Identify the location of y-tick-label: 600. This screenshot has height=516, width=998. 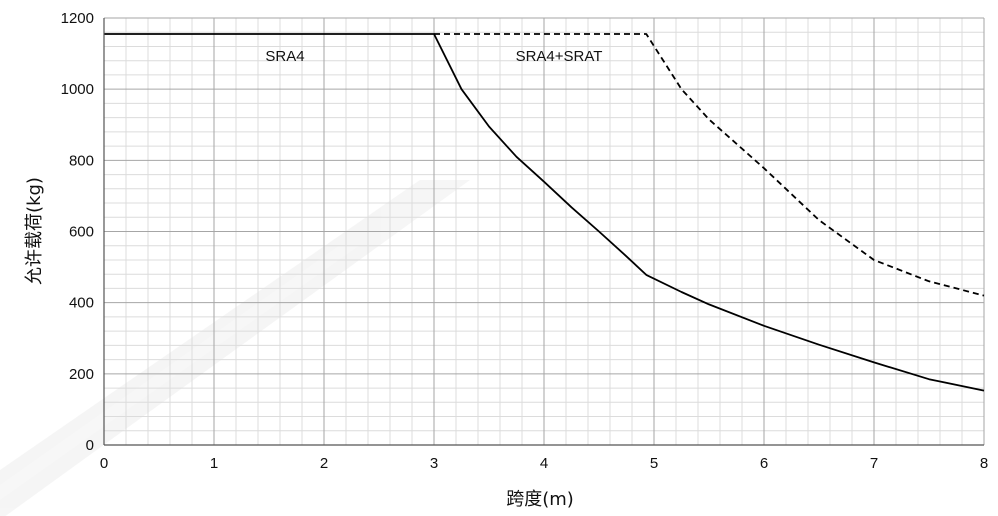
(81, 232).